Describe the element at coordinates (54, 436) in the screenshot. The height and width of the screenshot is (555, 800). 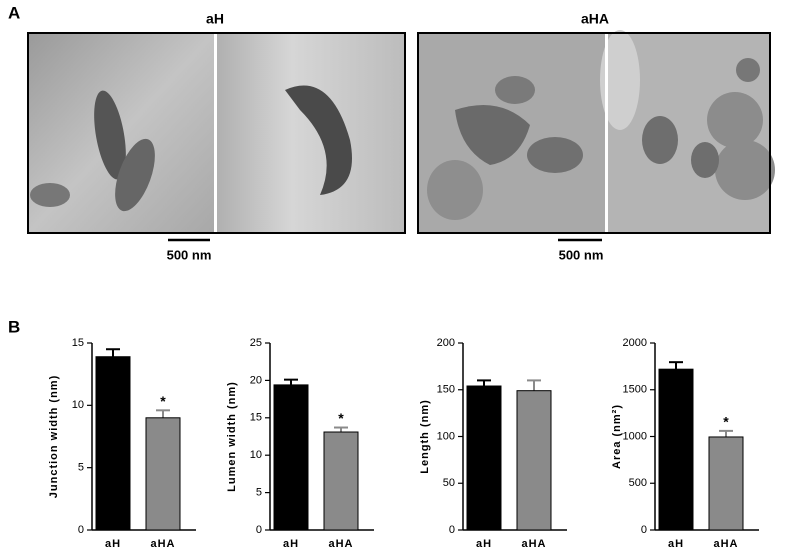
I see `y-axis-label: Junction width (nm)` at that location.